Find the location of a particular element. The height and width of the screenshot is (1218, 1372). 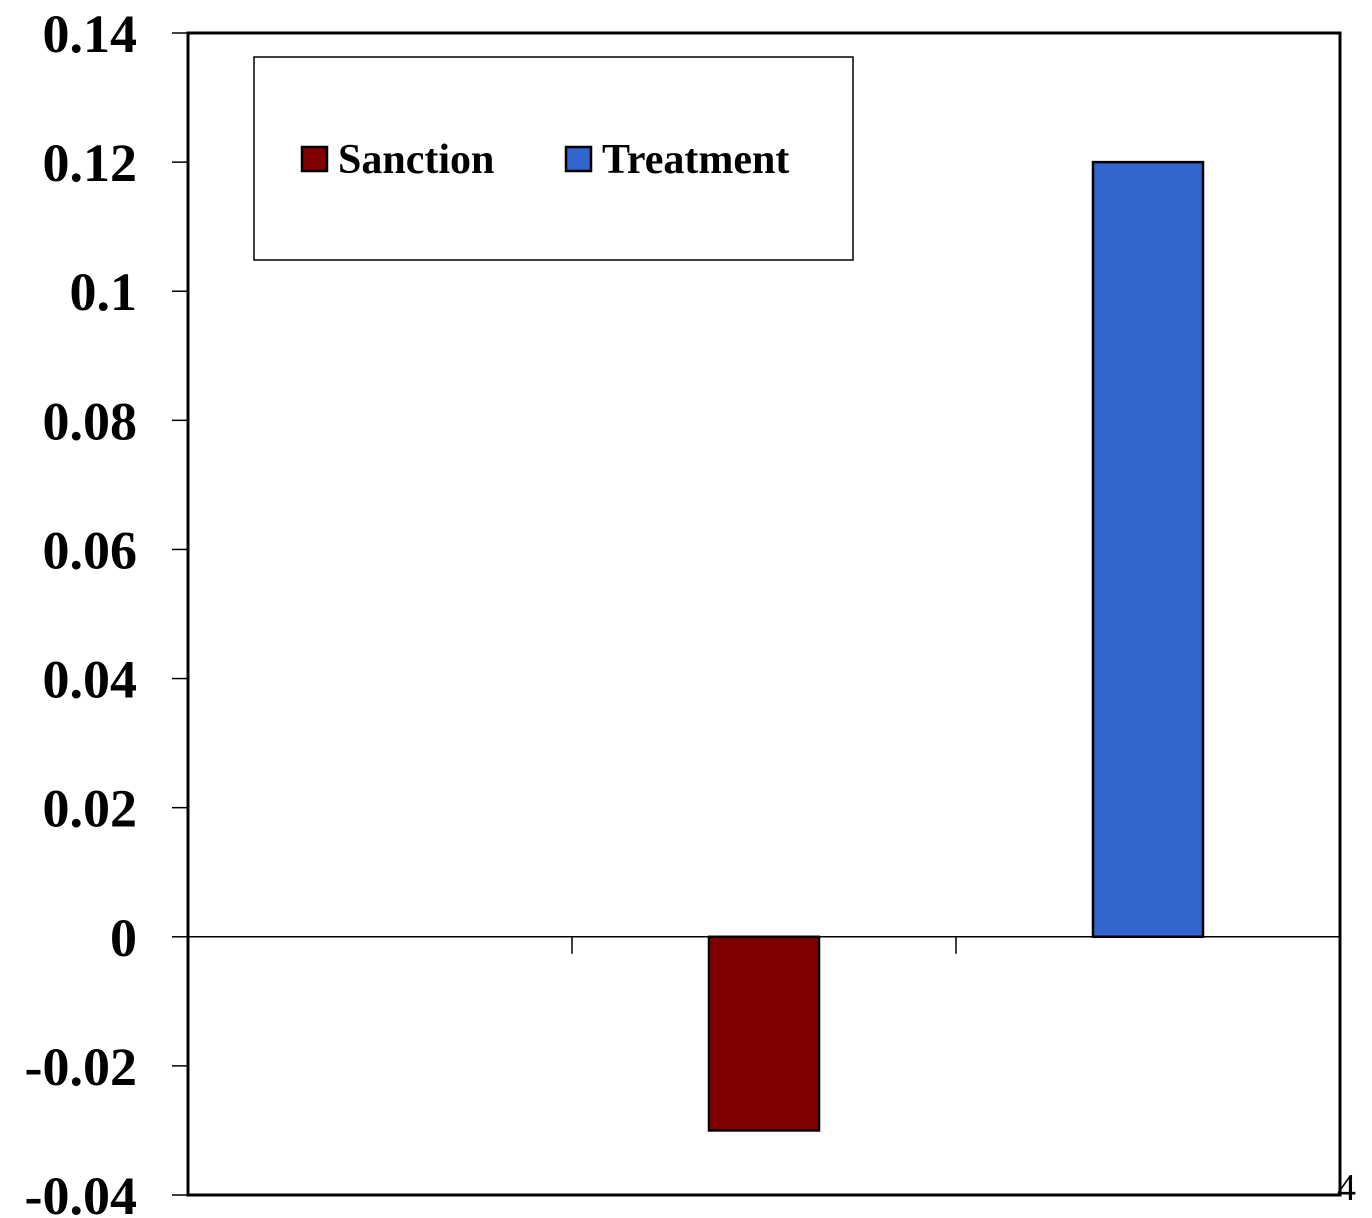

page-number: 4 is located at coordinates (1346, 1188).